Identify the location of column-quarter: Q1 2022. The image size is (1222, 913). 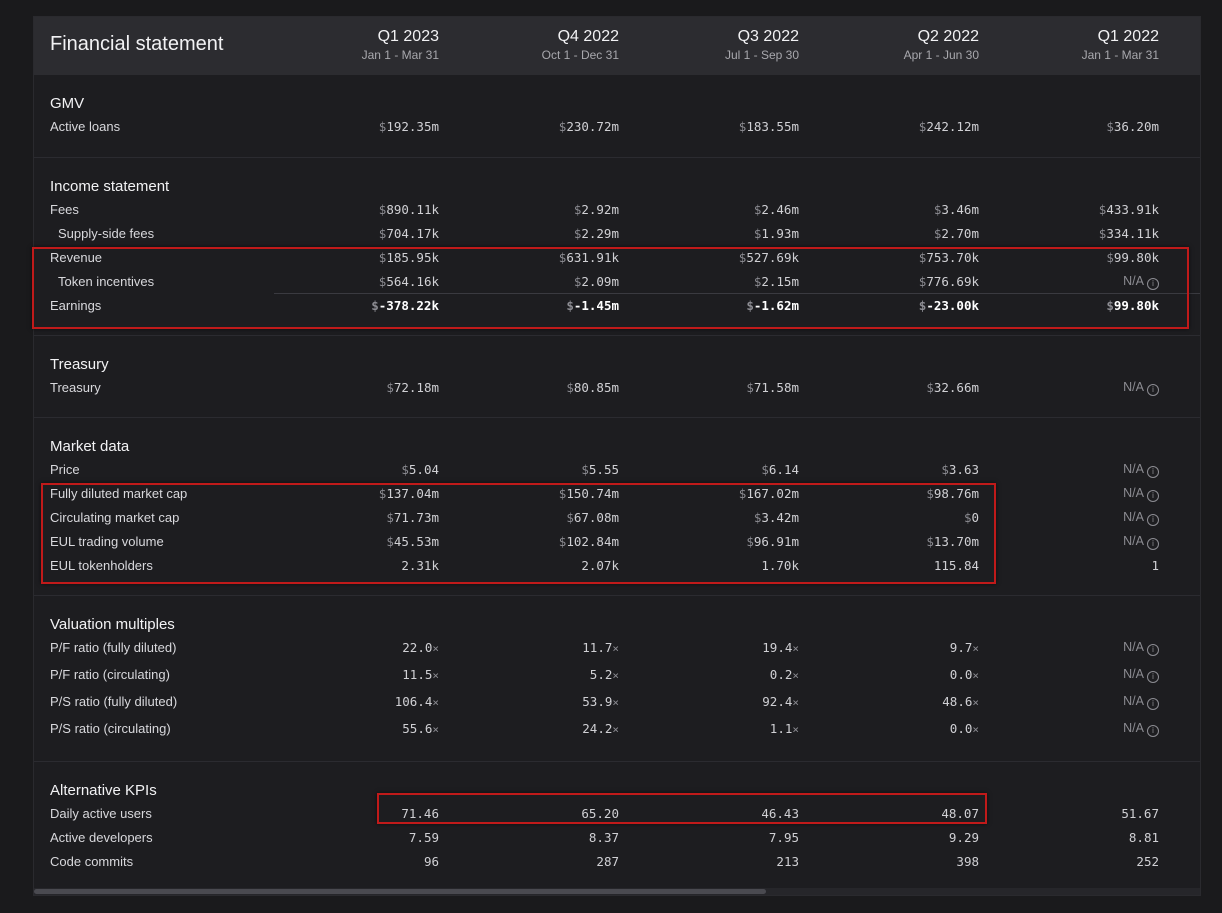
(1128, 36).